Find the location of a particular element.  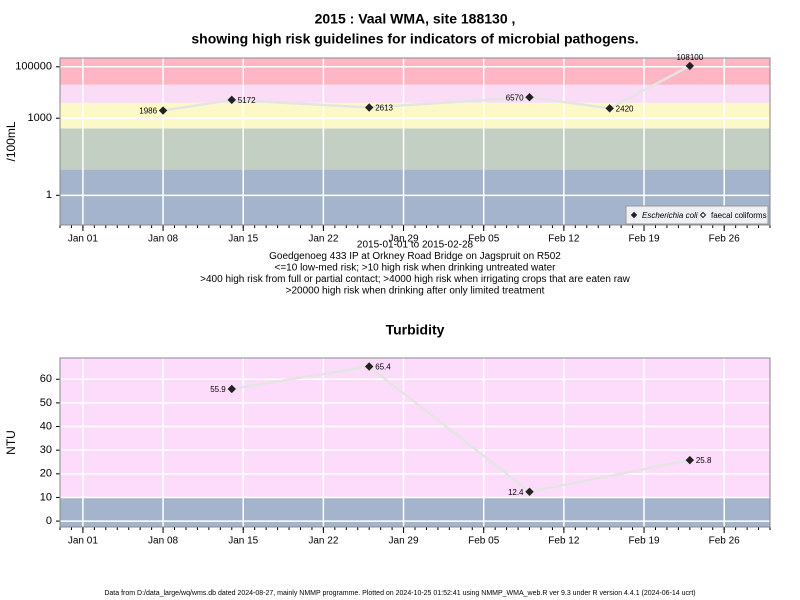

data-label: 6570 is located at coordinates (515, 97).